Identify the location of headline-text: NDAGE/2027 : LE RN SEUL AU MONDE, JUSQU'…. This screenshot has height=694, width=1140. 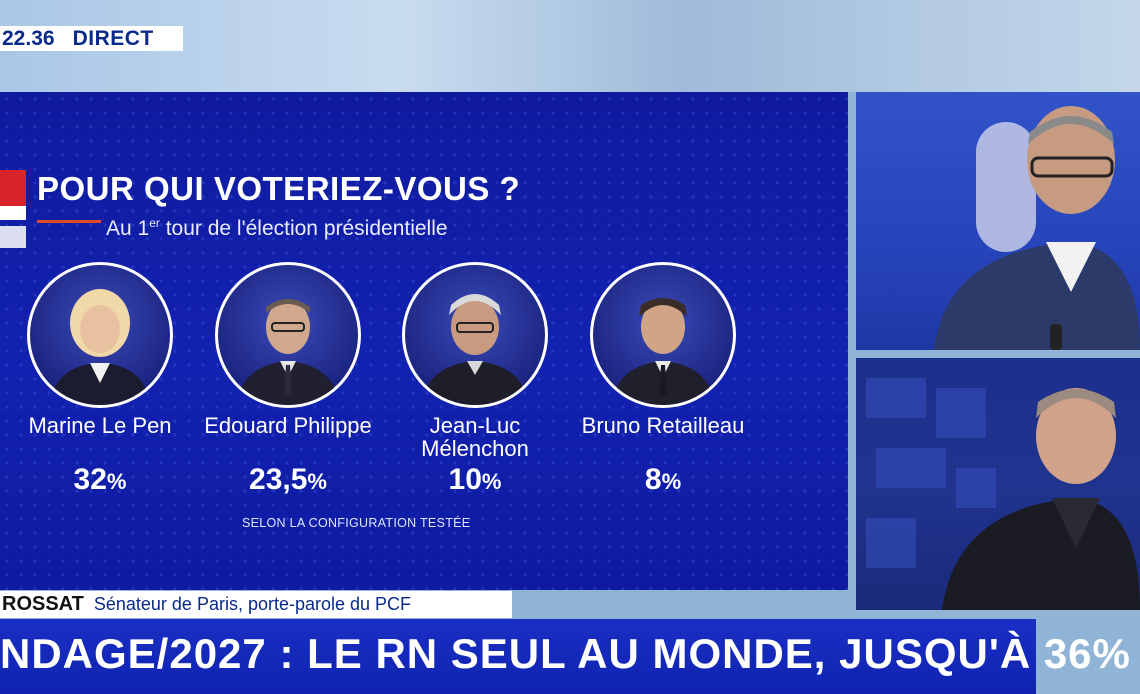
(570, 653).